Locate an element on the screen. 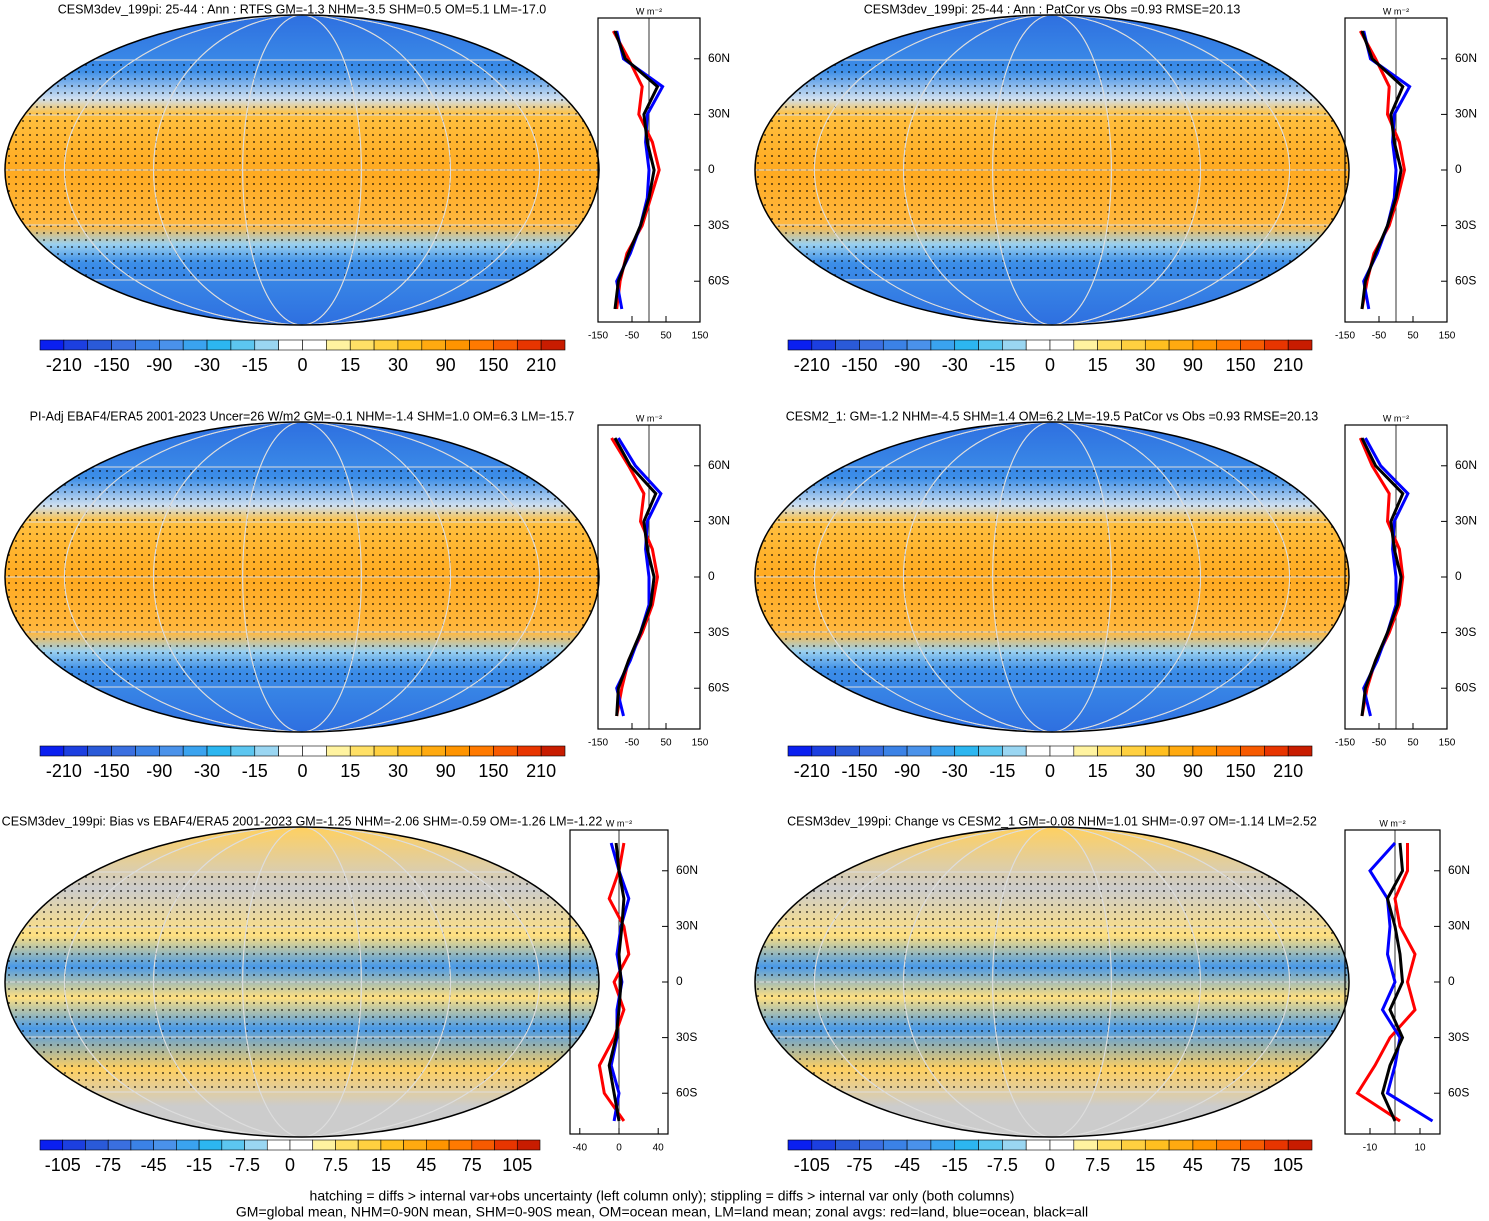 The width and height of the screenshot is (1489, 1221). colorbar-label: 30 is located at coordinates (1145, 771).